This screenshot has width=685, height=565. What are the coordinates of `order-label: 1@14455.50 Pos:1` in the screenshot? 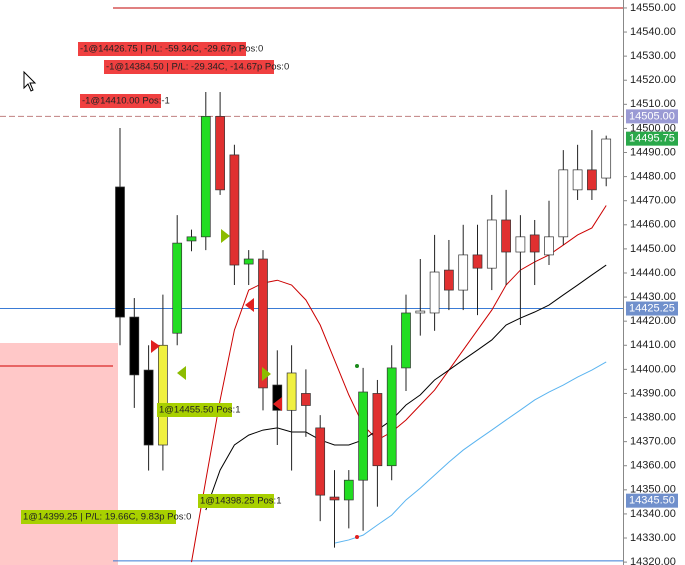 It's located at (199, 410).